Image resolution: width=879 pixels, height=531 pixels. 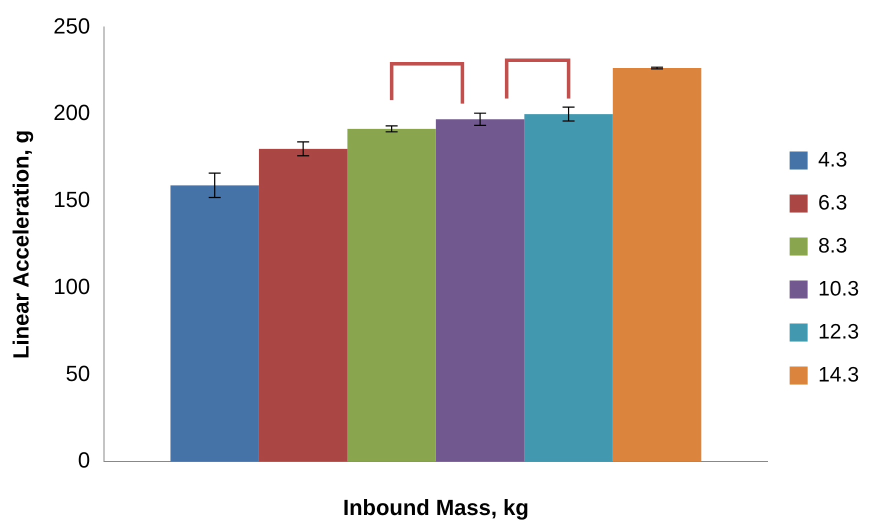 What do you see at coordinates (71, 25) in the screenshot?
I see `y-tick-label: 250` at bounding box center [71, 25].